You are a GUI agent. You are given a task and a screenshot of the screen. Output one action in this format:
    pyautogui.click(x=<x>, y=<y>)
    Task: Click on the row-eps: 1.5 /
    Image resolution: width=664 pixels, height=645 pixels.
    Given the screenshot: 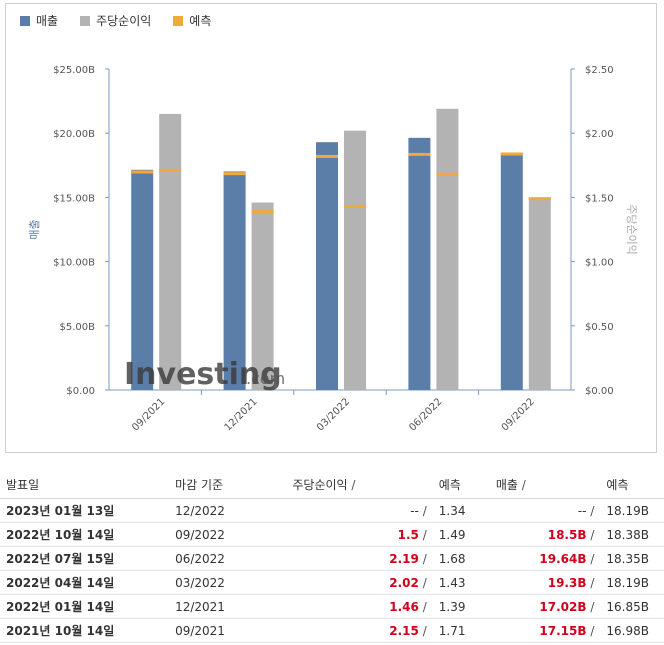 What is the action you would take?
    pyautogui.click(x=359, y=534)
    